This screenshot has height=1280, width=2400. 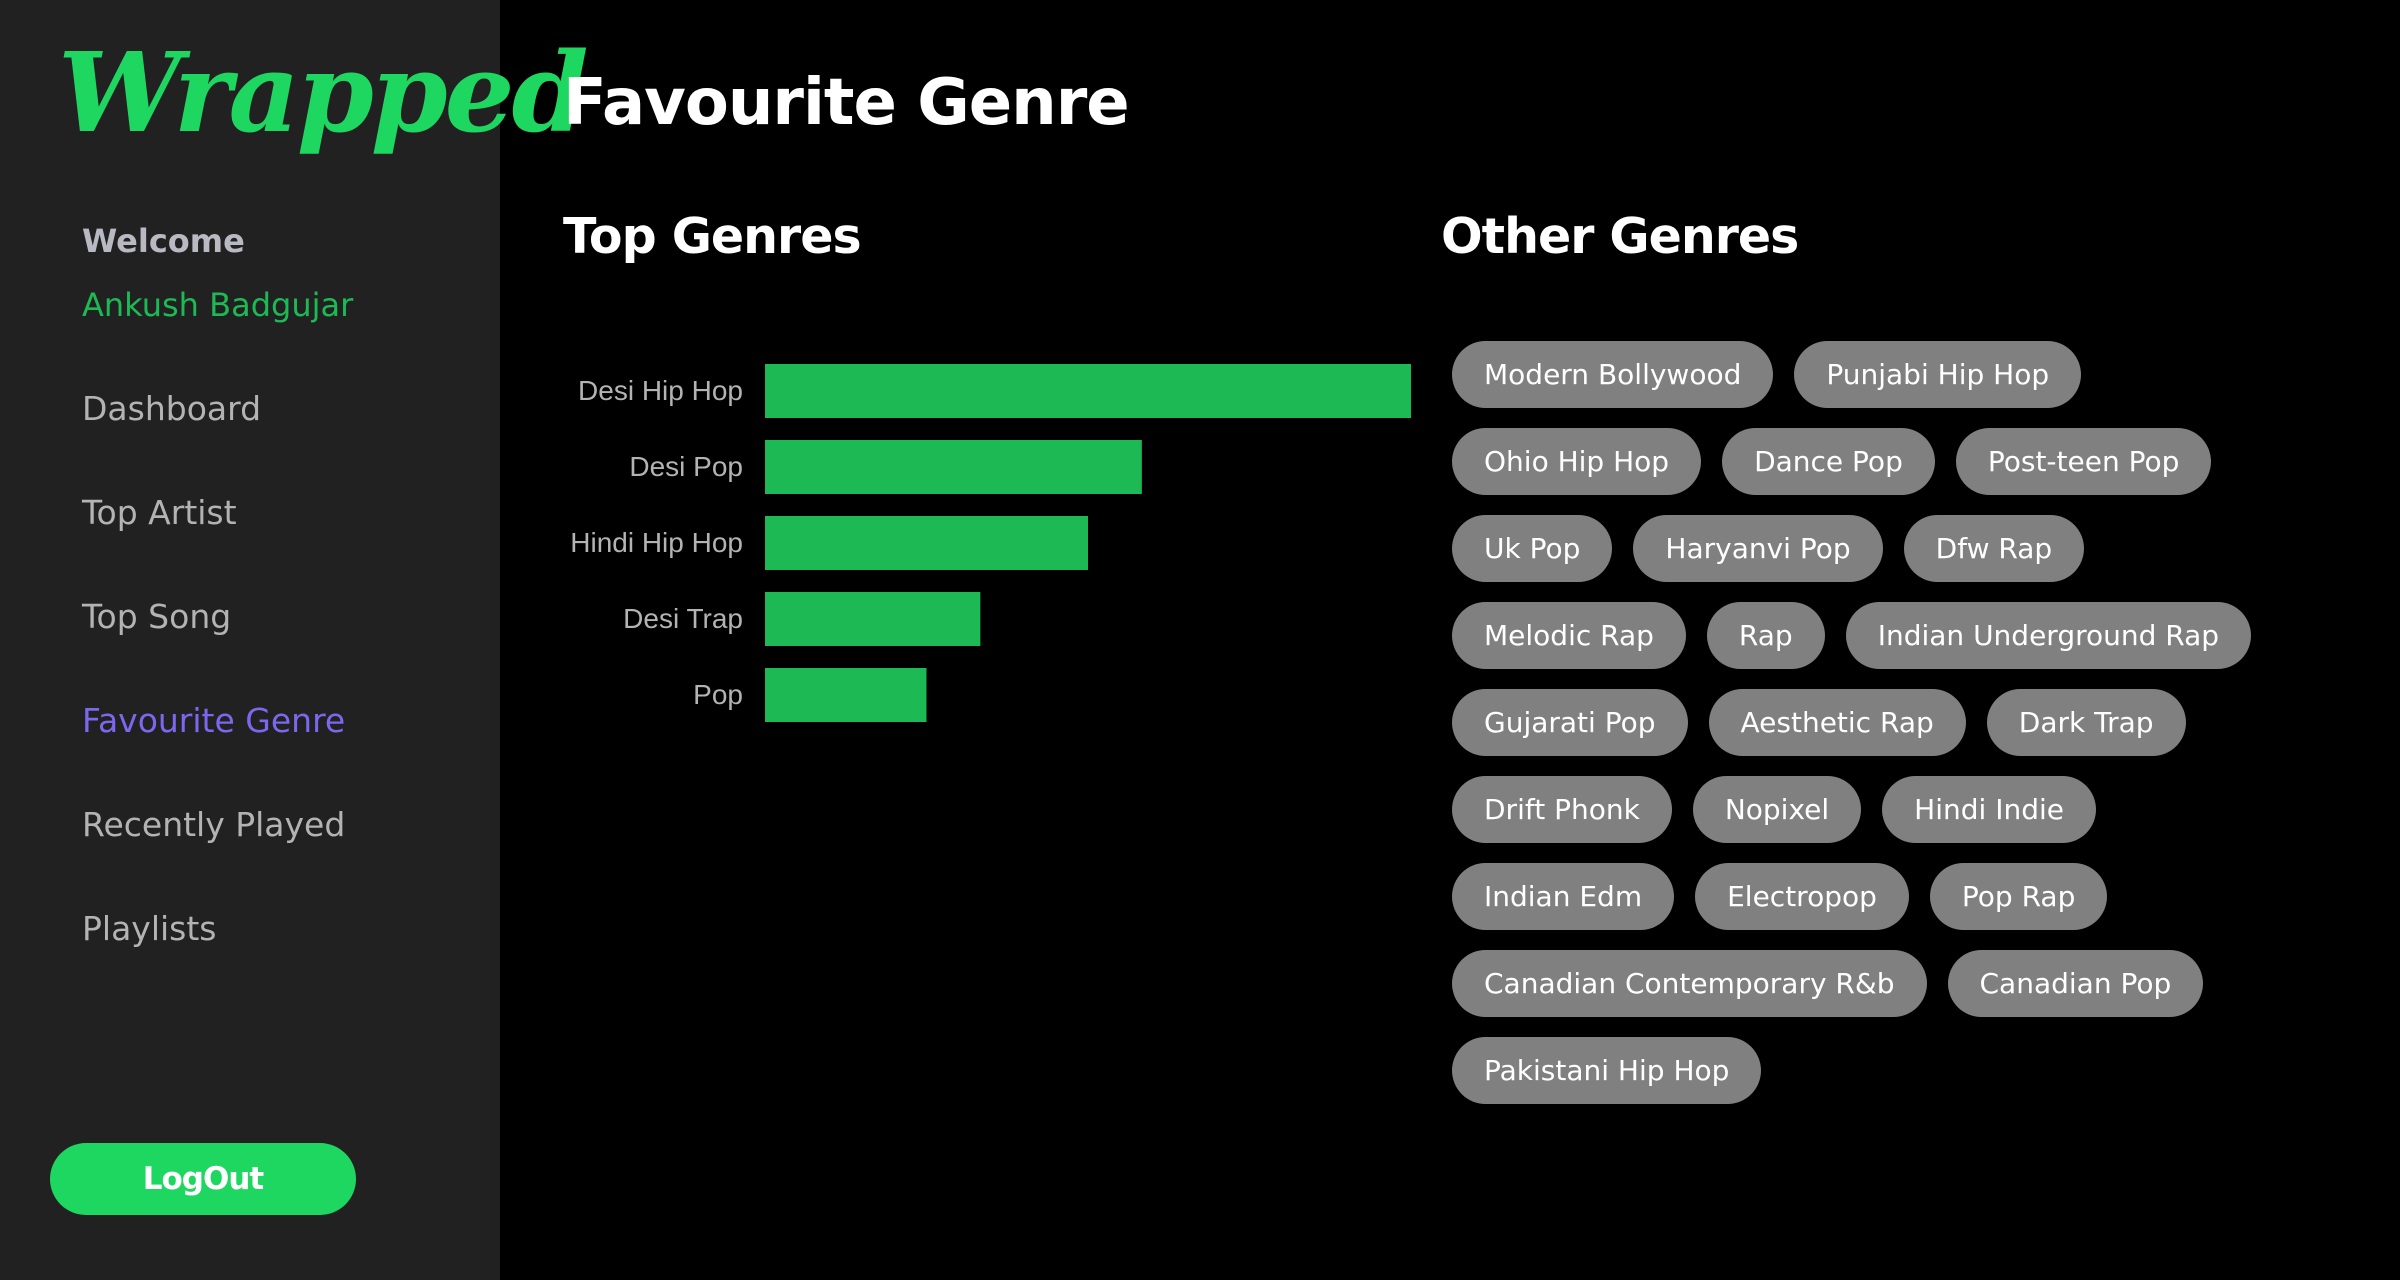 I want to click on genre-tag: Gujarati Pop, so click(x=1570, y=722).